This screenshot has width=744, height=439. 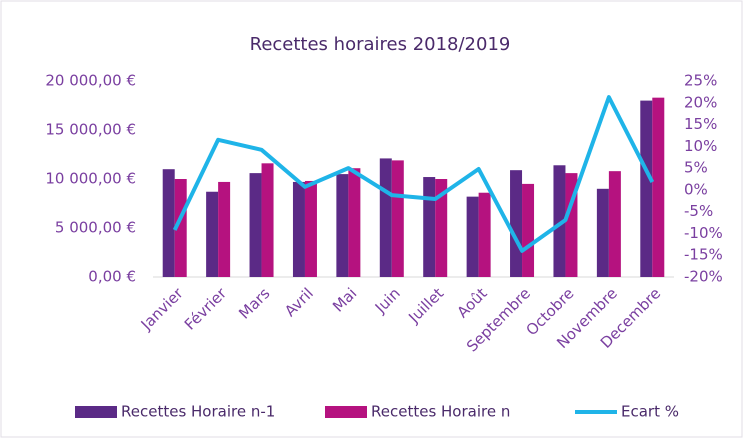 I want to click on y2-tick-label: 5%, so click(x=696, y=168).